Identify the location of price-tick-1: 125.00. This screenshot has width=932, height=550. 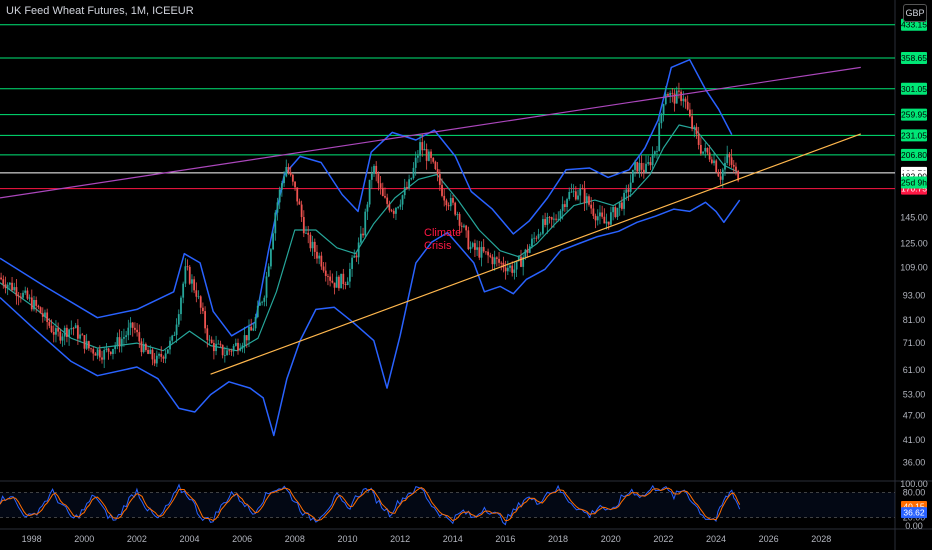
(914, 244).